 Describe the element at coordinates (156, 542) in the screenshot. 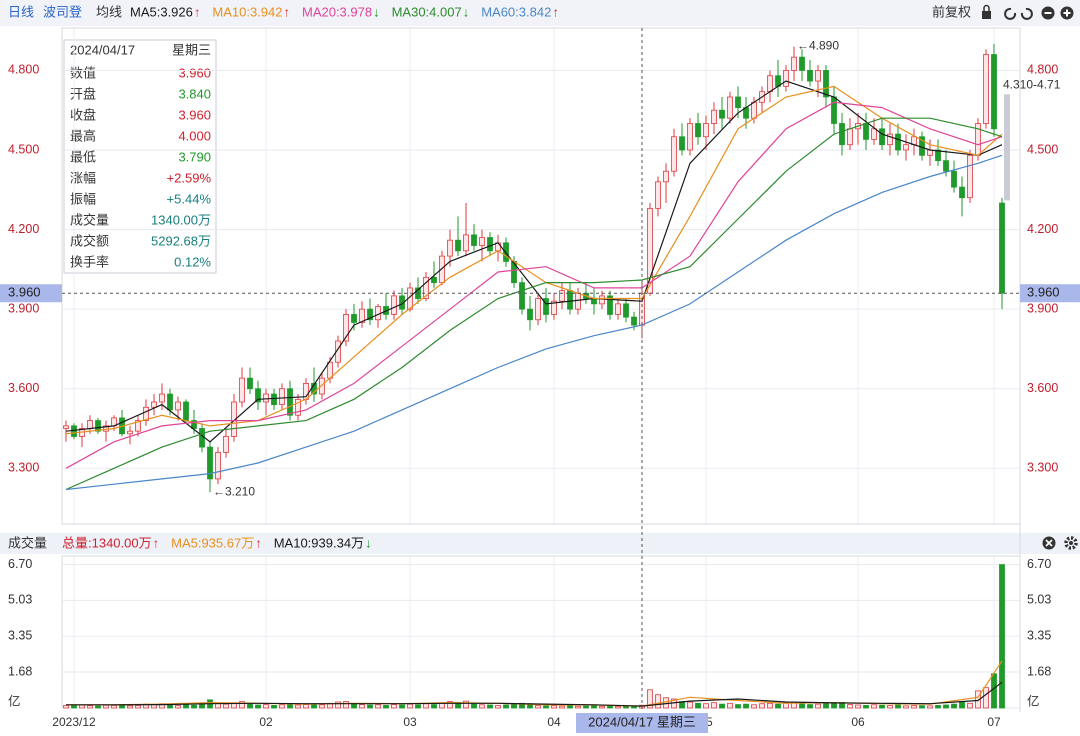

I see `volume-total-arrow: ↑` at that location.